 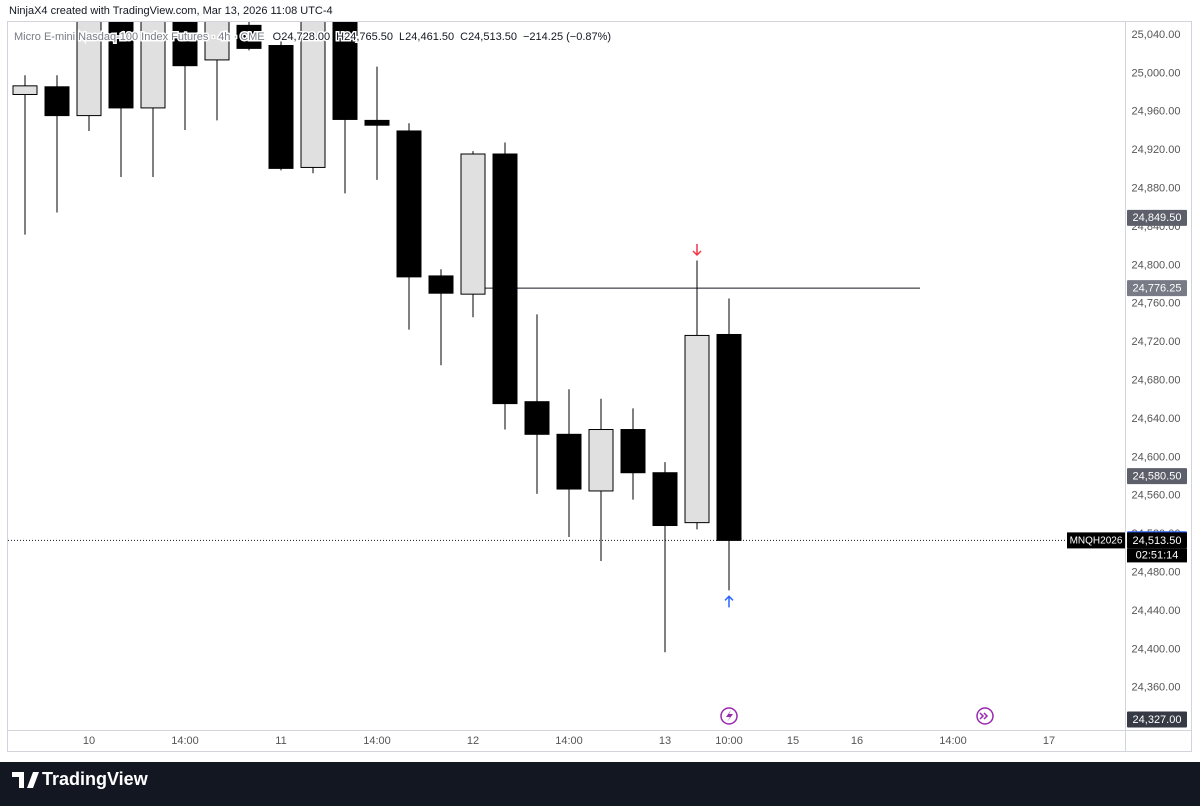 I want to click on y-tick-label: 24,920.00, so click(x=1156, y=150).